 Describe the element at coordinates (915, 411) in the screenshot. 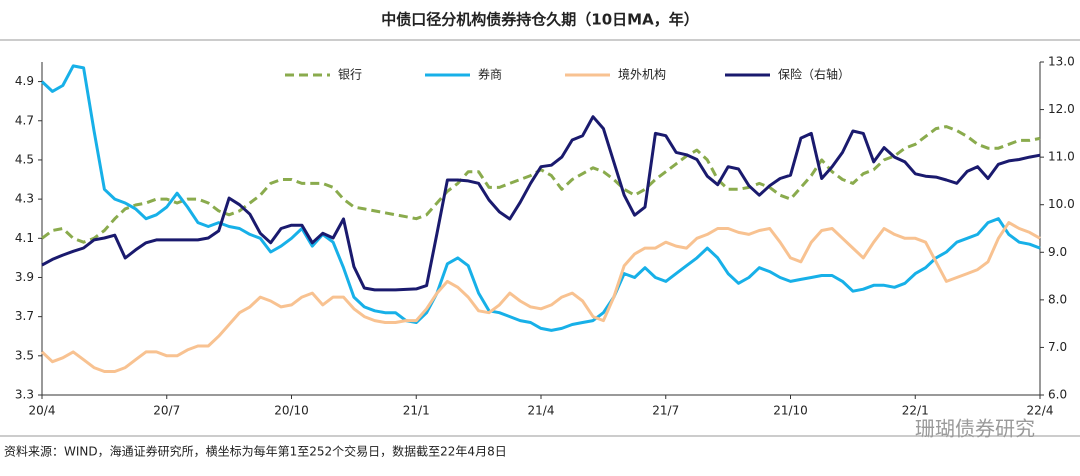

I see `x-tick-label: 22/1` at that location.